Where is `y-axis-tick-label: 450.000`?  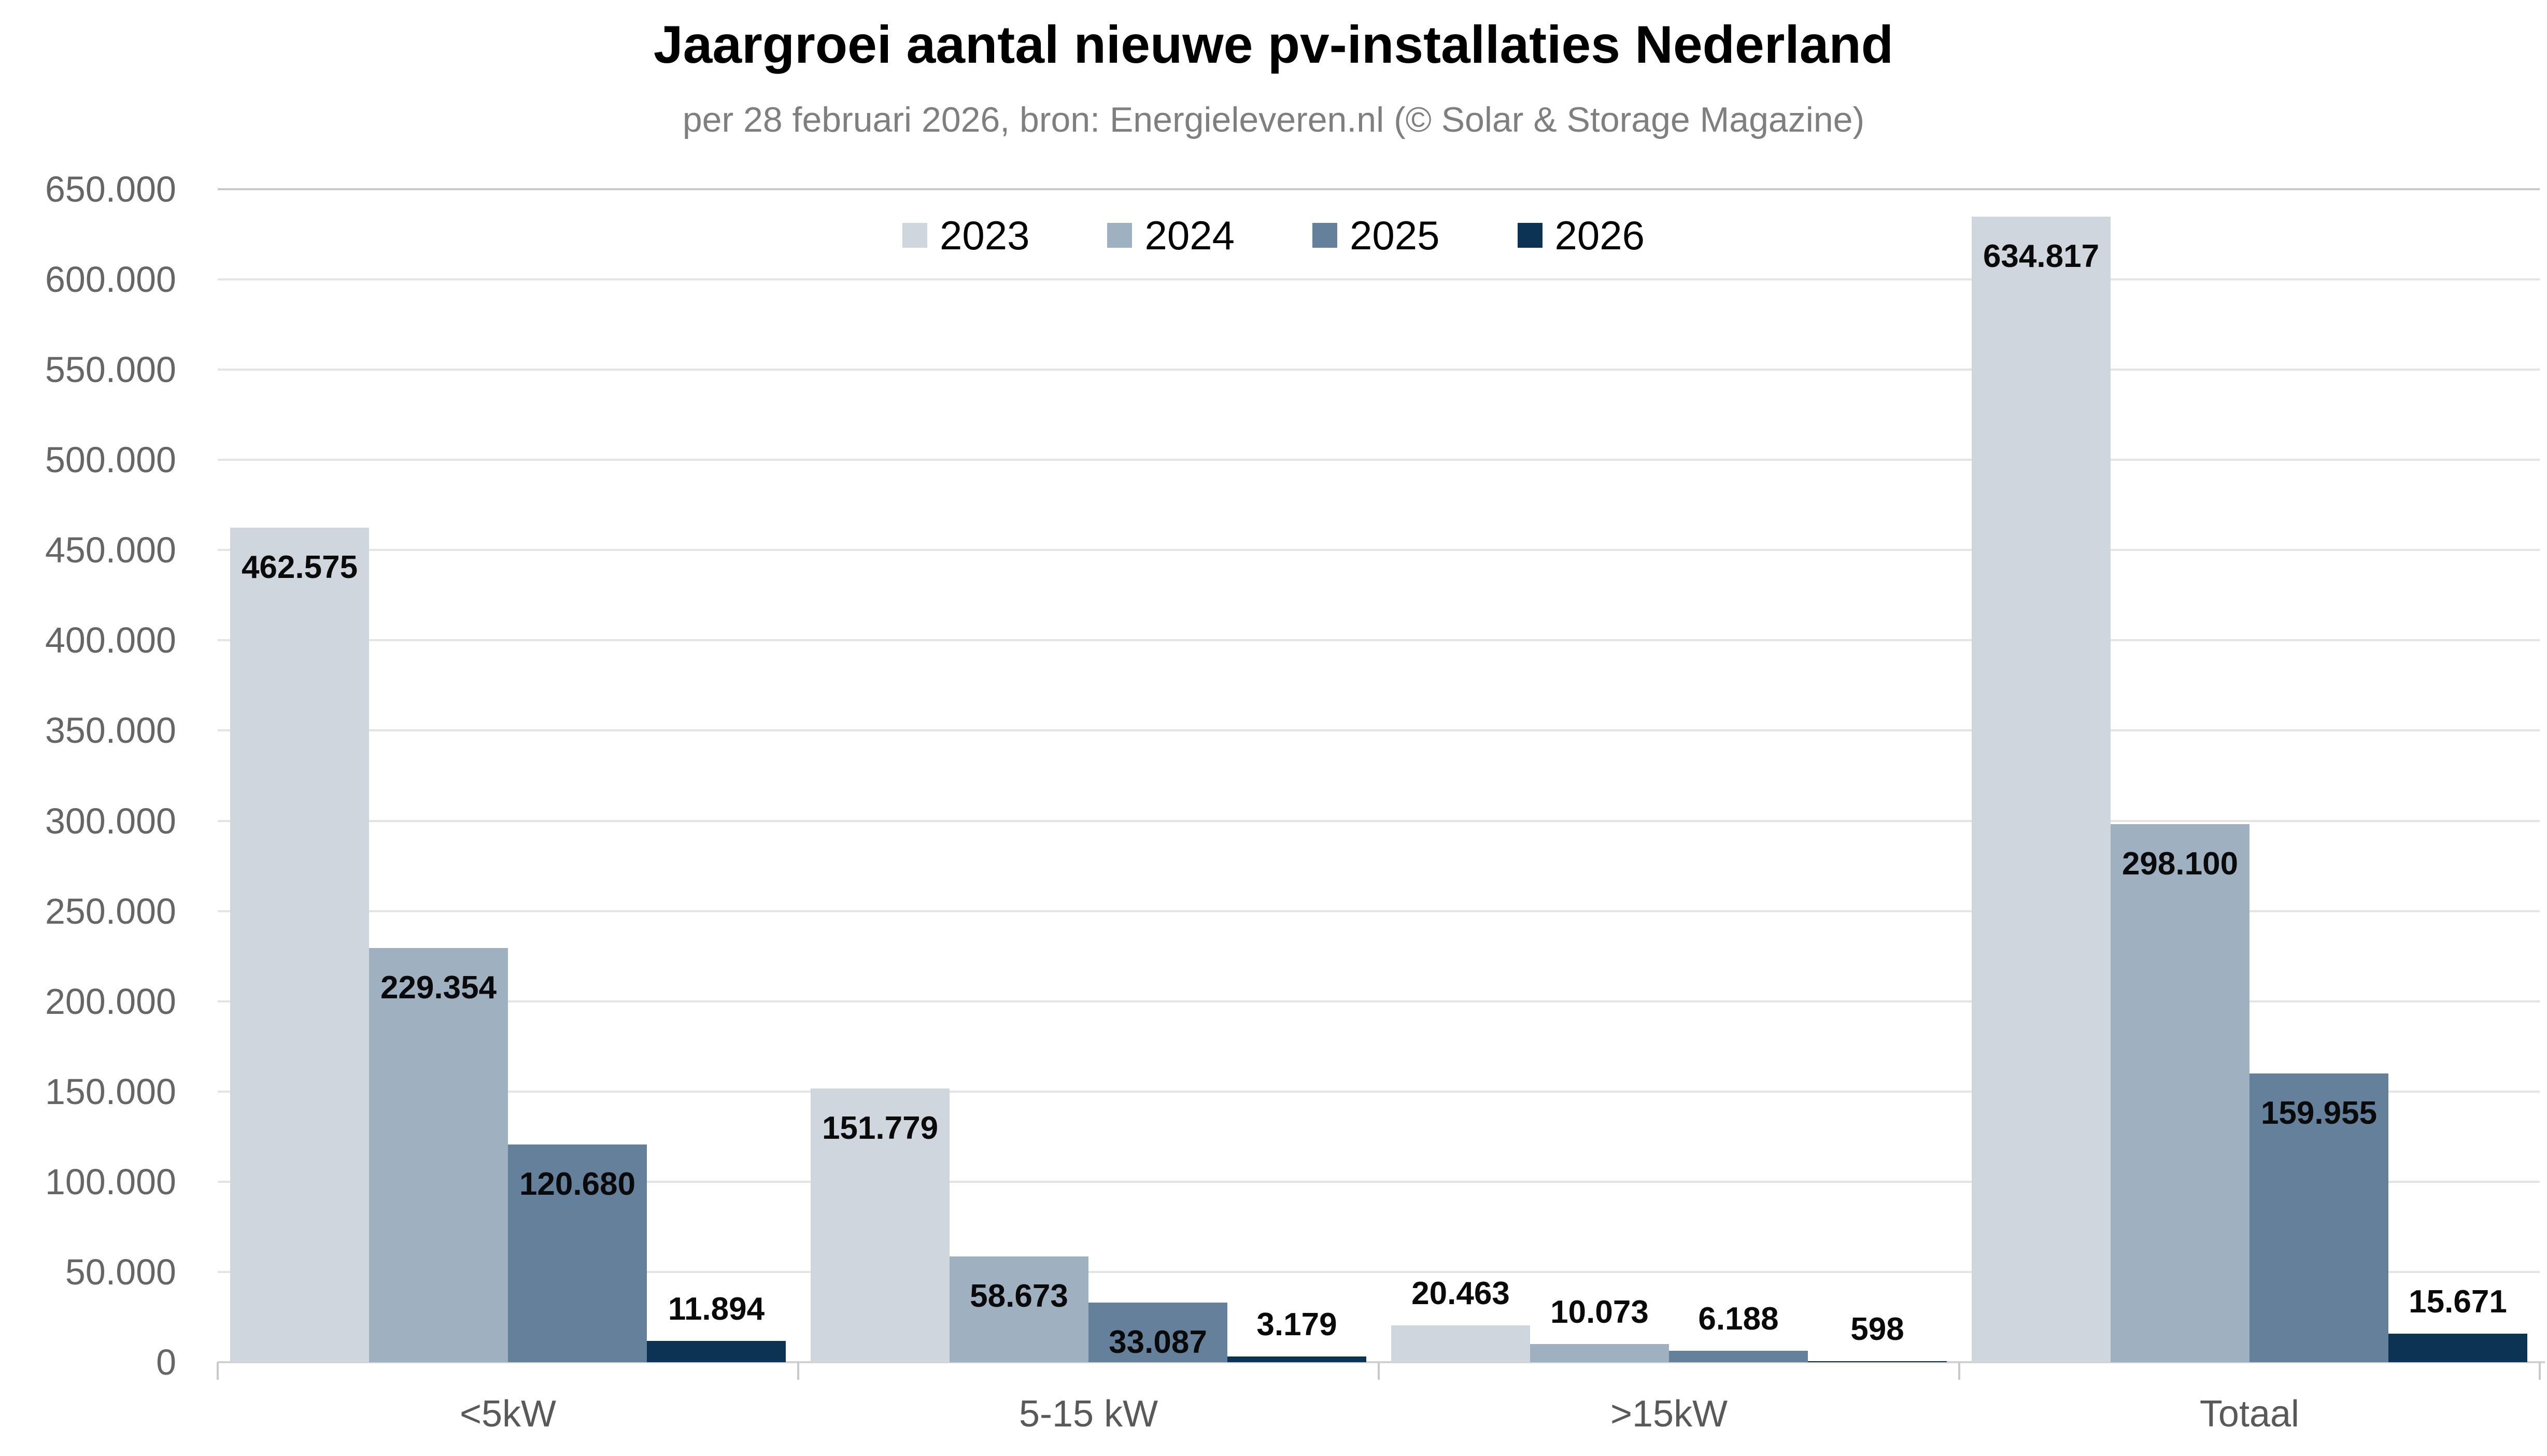
y-axis-tick-label: 450.000 is located at coordinates (110, 550).